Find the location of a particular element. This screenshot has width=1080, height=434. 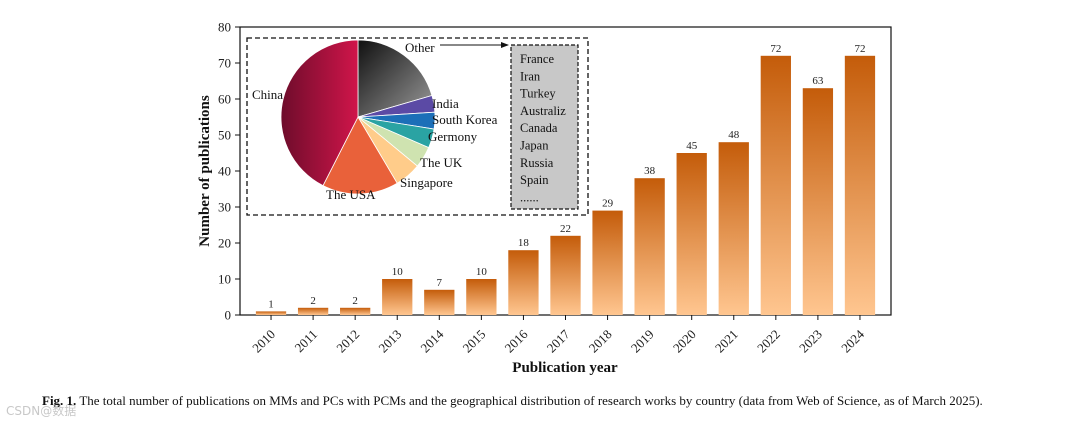

y-tick-label: 10 is located at coordinates (224, 279).